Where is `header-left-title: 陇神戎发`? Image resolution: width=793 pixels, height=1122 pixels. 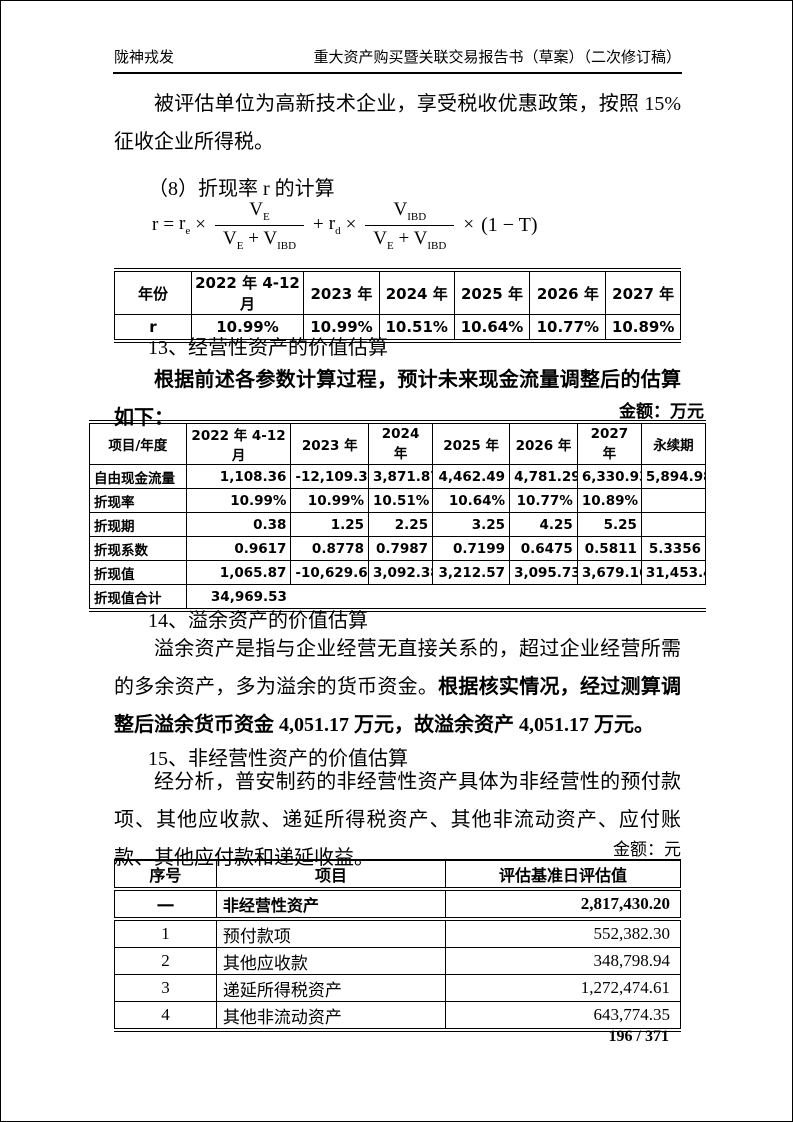 header-left-title: 陇神戎发 is located at coordinates (144, 58).